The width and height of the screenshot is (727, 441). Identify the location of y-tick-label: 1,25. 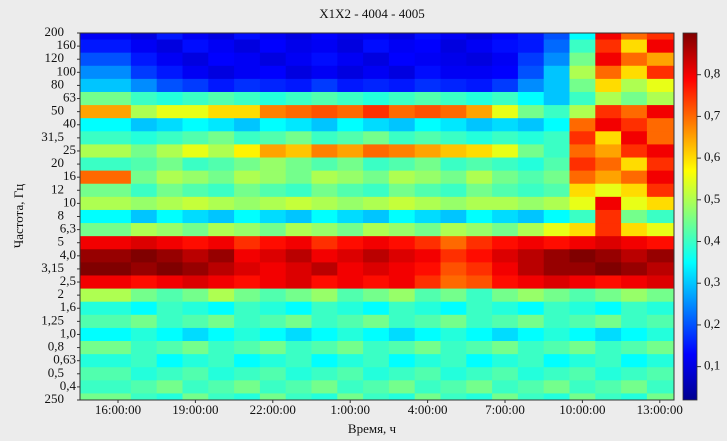
(52, 319).